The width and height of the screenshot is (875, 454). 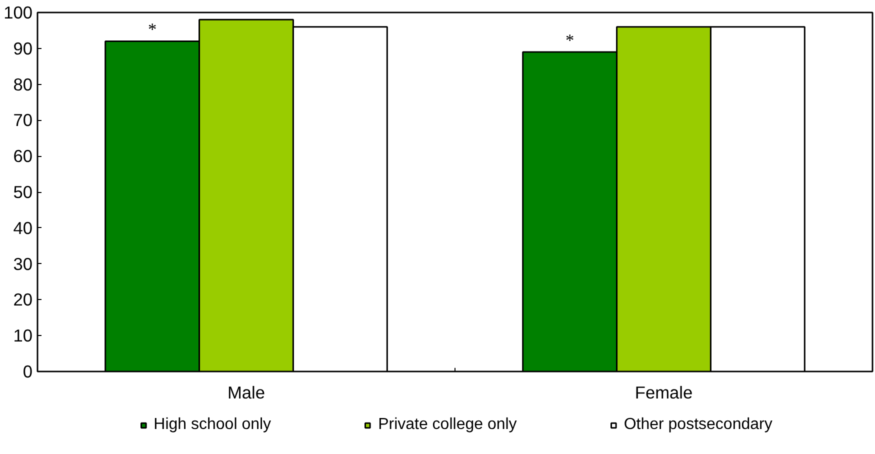 What do you see at coordinates (698, 425) in the screenshot?
I see `legend-label: Other postsecondary` at bounding box center [698, 425].